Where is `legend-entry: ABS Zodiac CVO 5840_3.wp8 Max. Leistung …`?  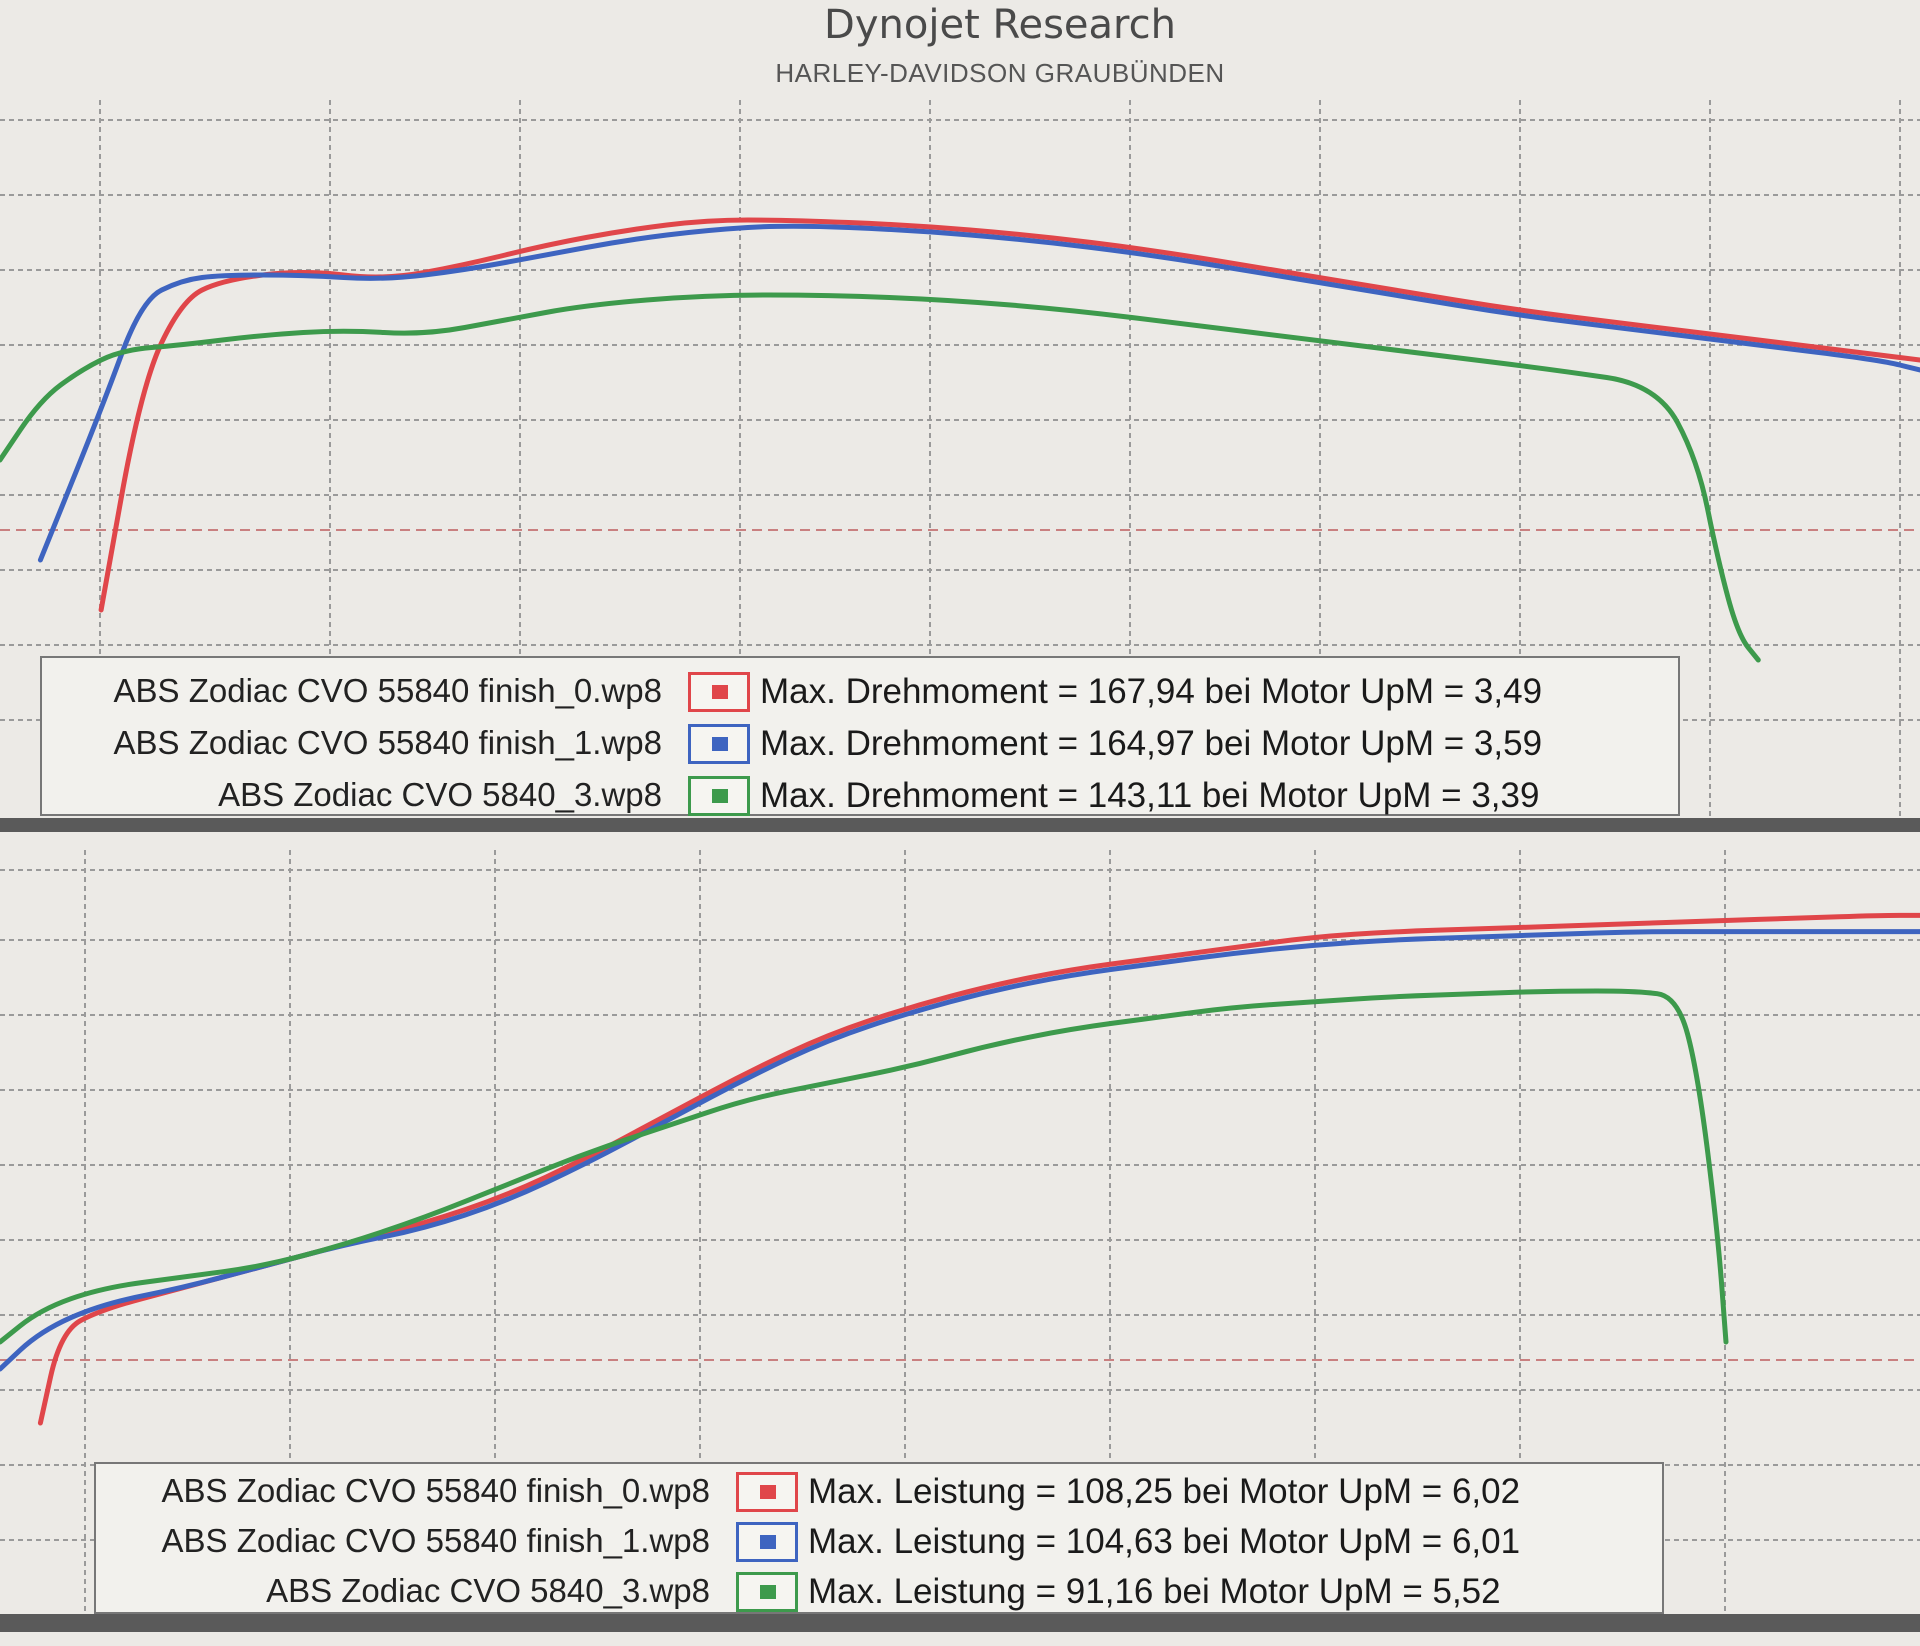
legend-entry: ABS Zodiac CVO 5840_3.wp8 Max. Leistung … is located at coordinates (879, 1597).